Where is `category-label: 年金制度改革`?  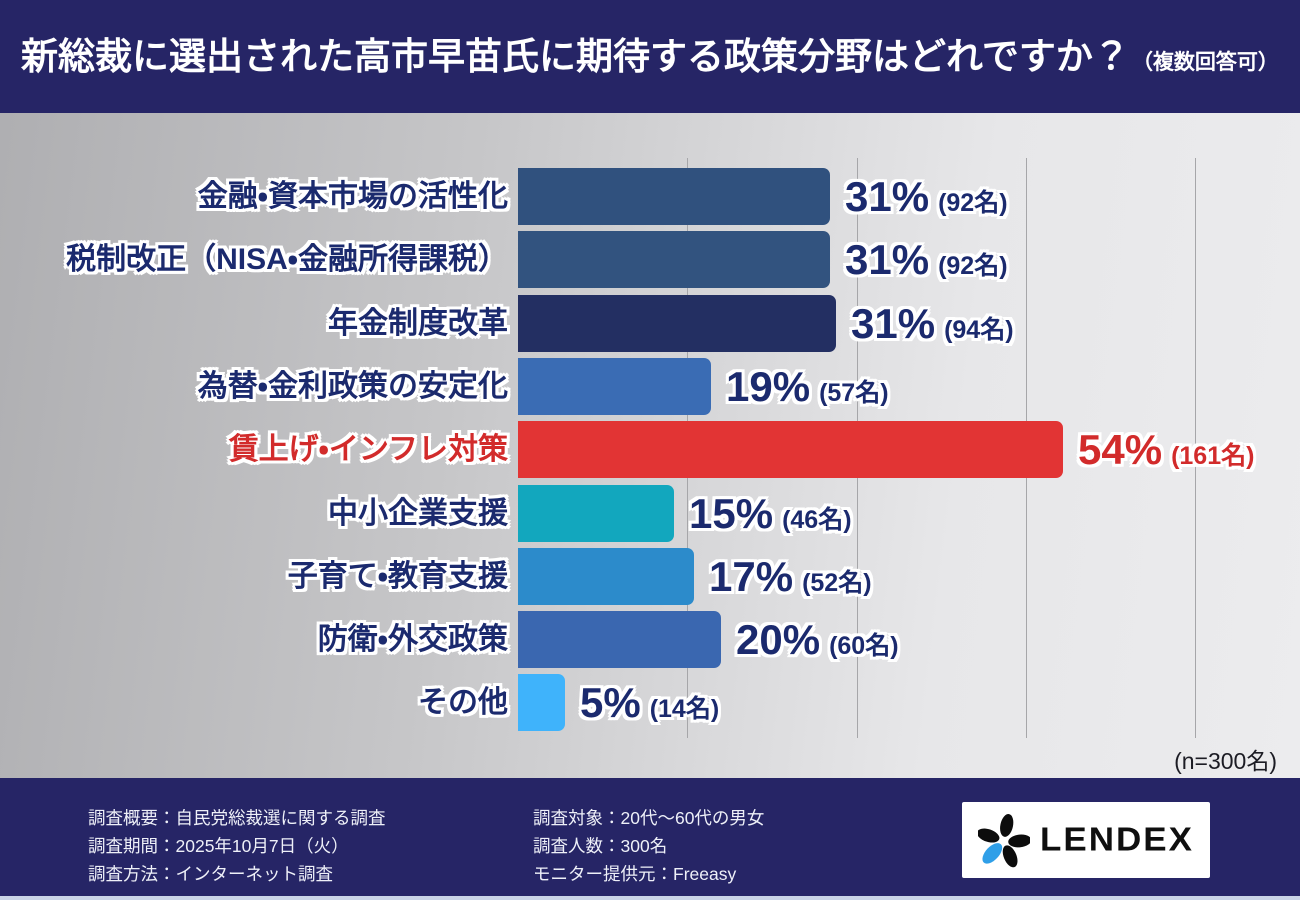 category-label: 年金制度改革 is located at coordinates (418, 323).